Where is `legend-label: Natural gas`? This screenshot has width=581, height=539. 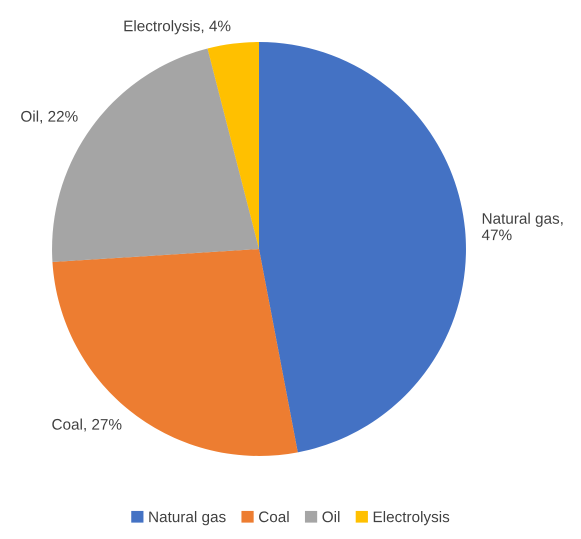 legend-label: Natural gas is located at coordinates (187, 518).